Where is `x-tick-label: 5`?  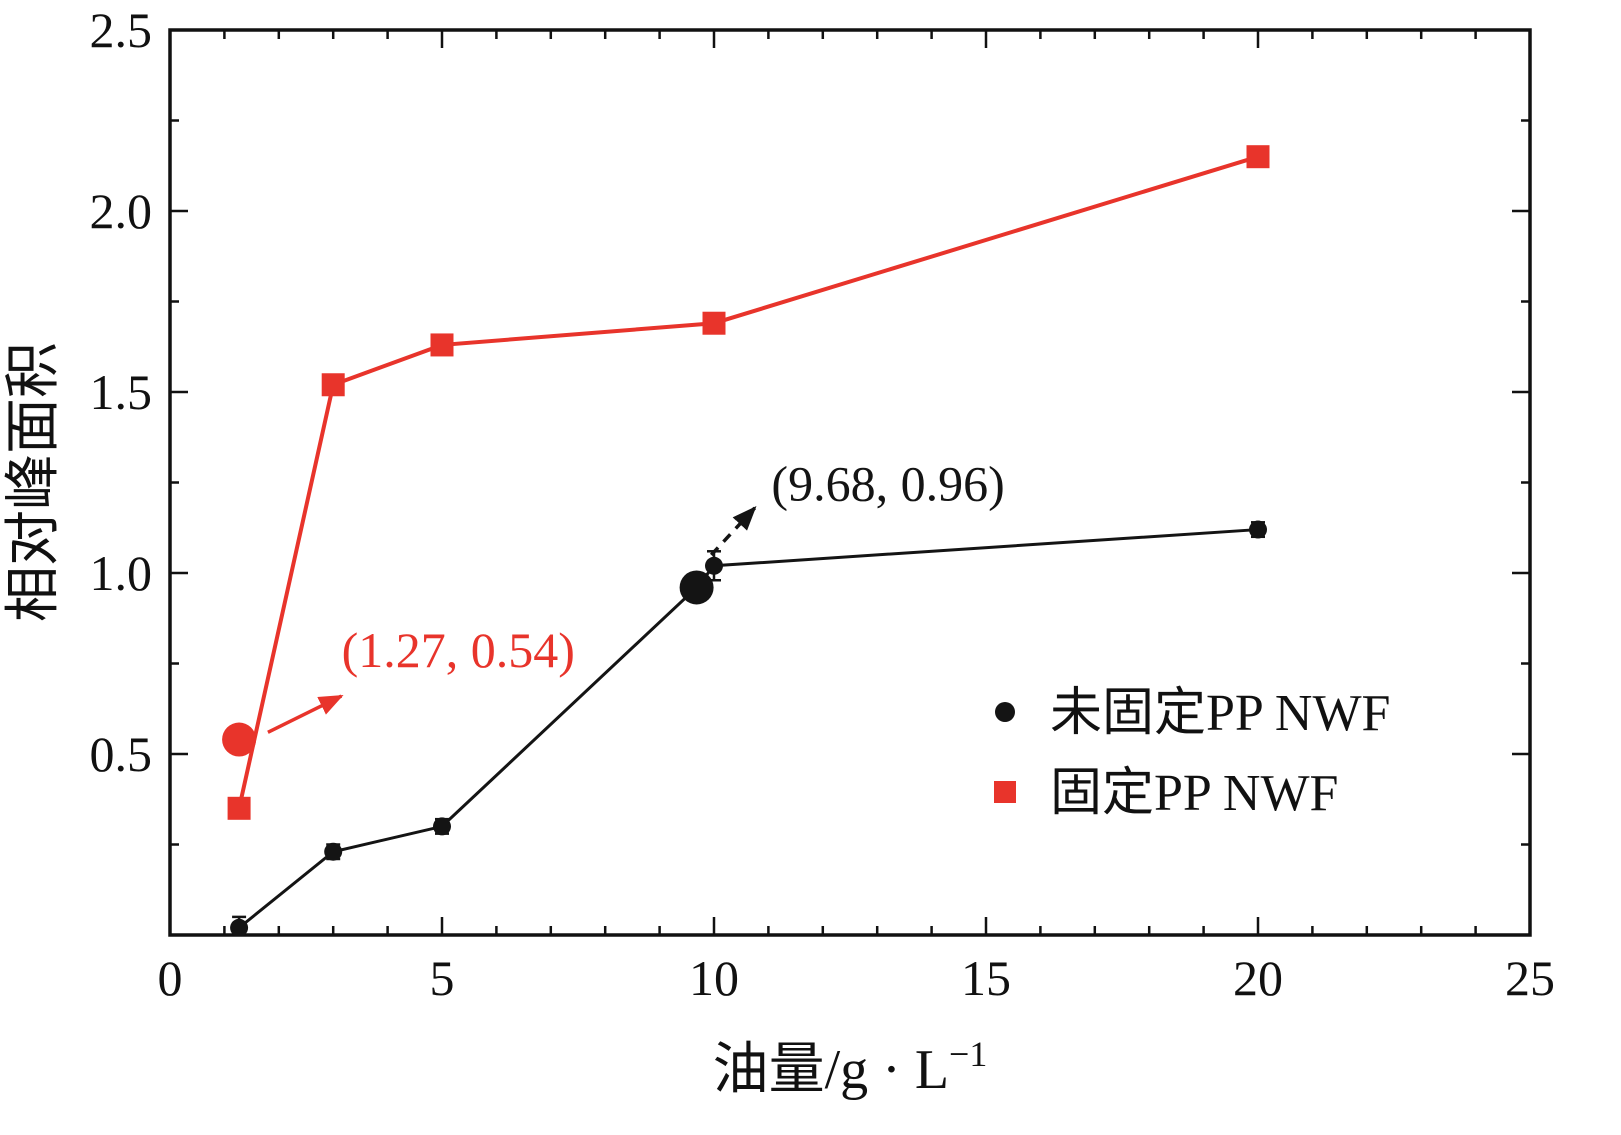
x-tick-label: 5 is located at coordinates (442, 978).